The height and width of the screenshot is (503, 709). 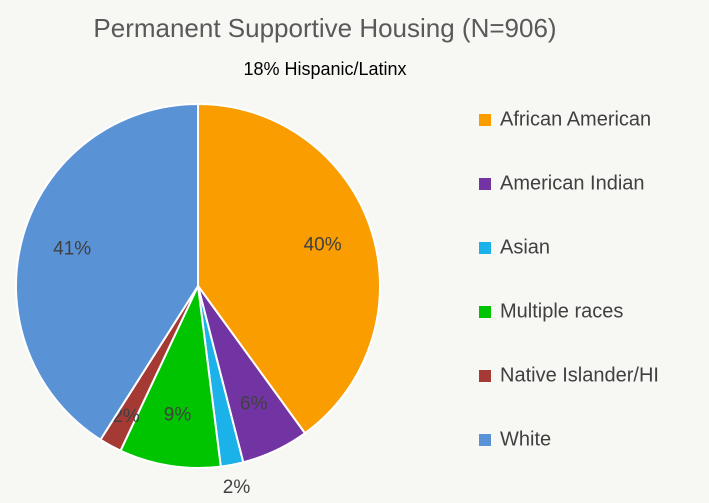 I want to click on legend-label: African American, so click(x=575, y=119).